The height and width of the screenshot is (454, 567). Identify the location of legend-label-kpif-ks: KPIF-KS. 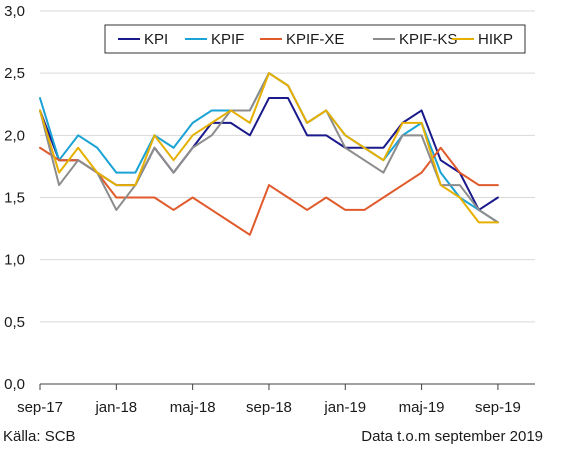
(428, 39).